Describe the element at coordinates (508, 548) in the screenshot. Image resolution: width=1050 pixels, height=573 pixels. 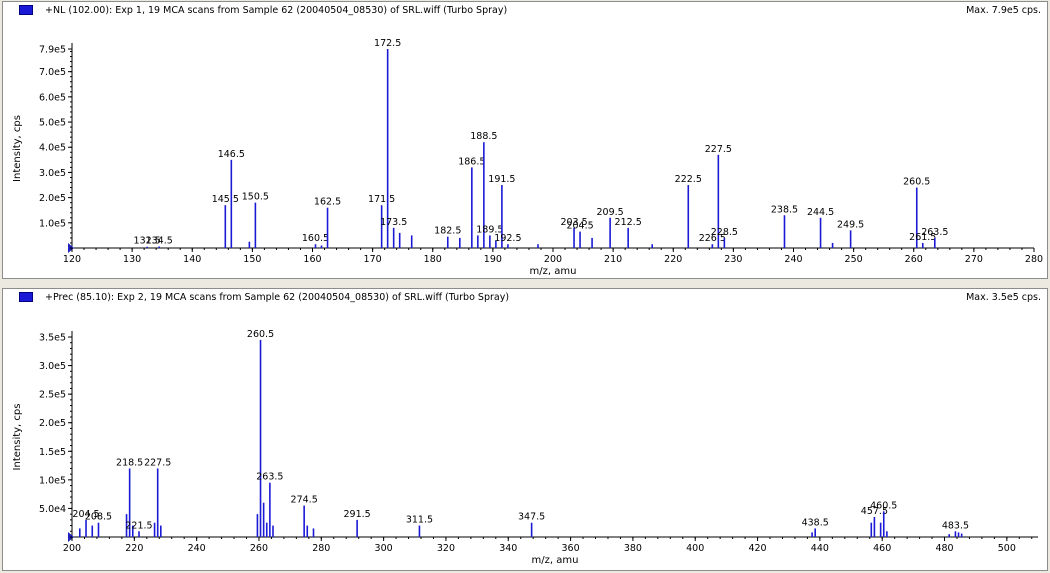
I see `x-tick-label: 340` at that location.